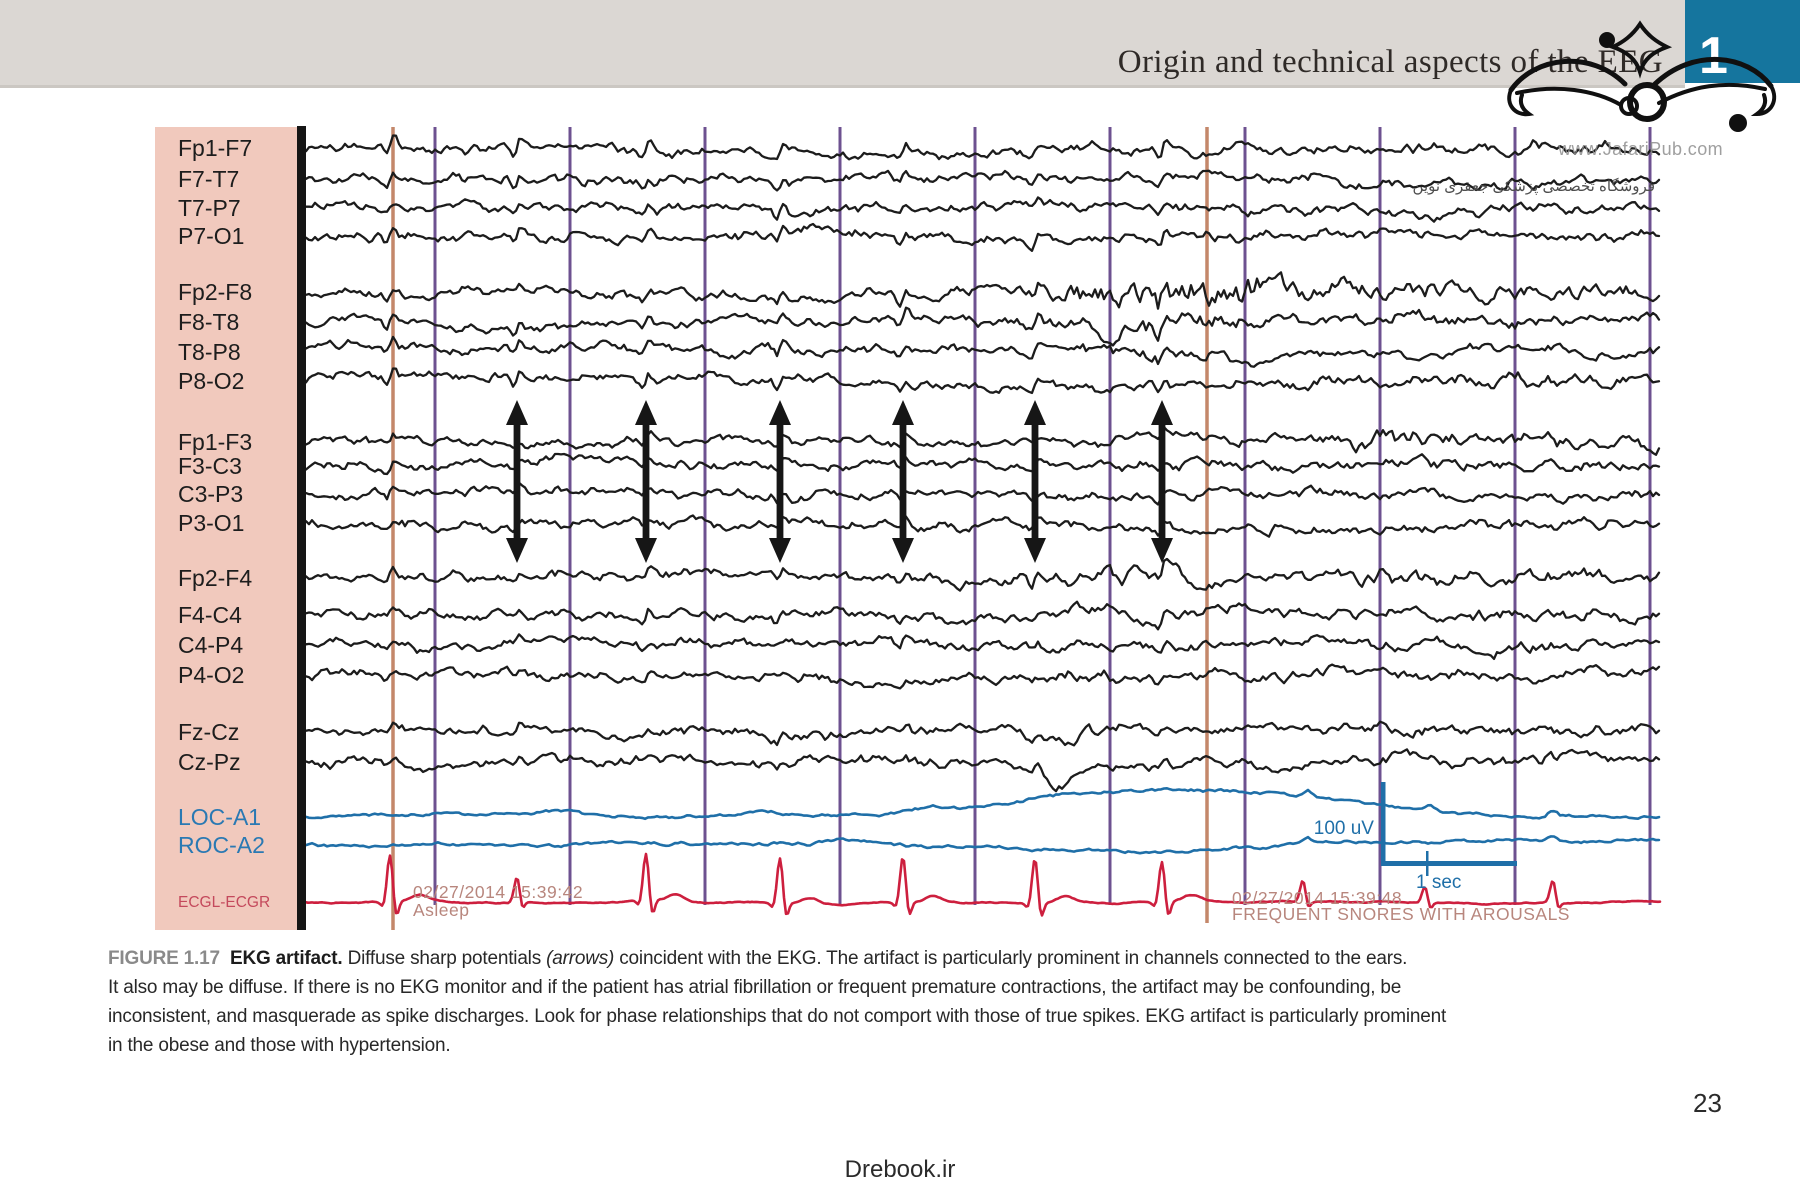  Describe the element at coordinates (209, 179) in the screenshot. I see `channel-label-F7-T7: F7-T7` at that location.